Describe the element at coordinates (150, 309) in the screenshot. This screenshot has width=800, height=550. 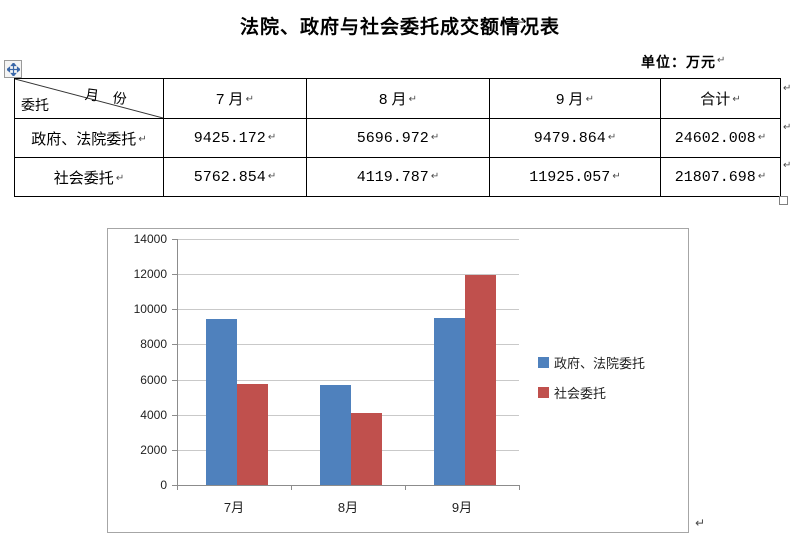
I see `y-axis-label: 10000` at that location.